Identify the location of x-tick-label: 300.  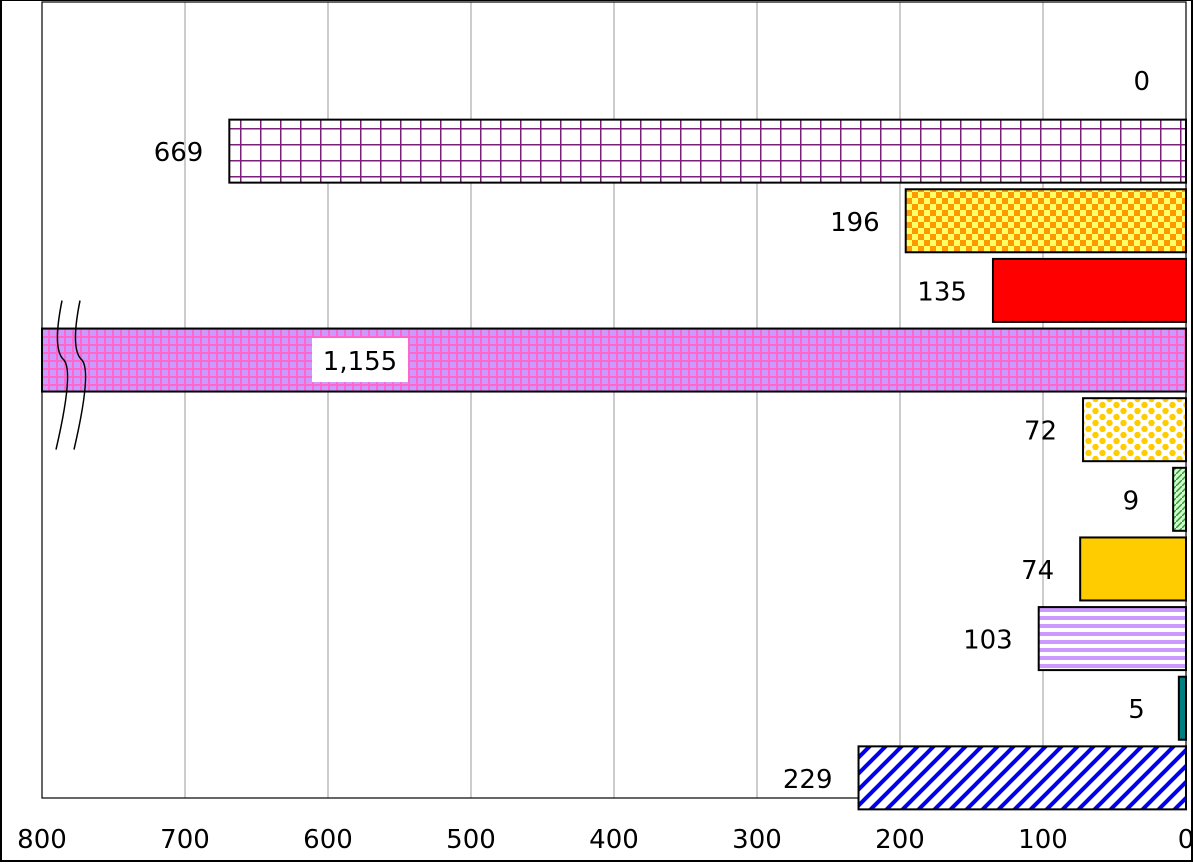
(757, 840).